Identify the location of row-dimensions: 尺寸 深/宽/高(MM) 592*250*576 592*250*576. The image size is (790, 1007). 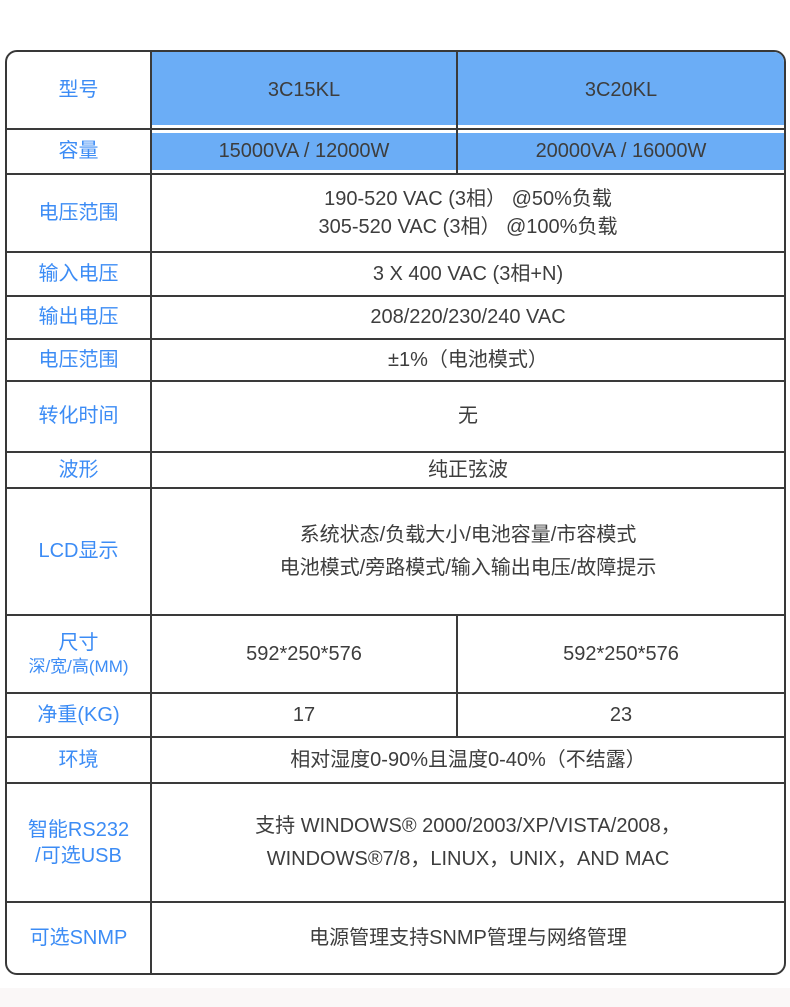
(395, 654).